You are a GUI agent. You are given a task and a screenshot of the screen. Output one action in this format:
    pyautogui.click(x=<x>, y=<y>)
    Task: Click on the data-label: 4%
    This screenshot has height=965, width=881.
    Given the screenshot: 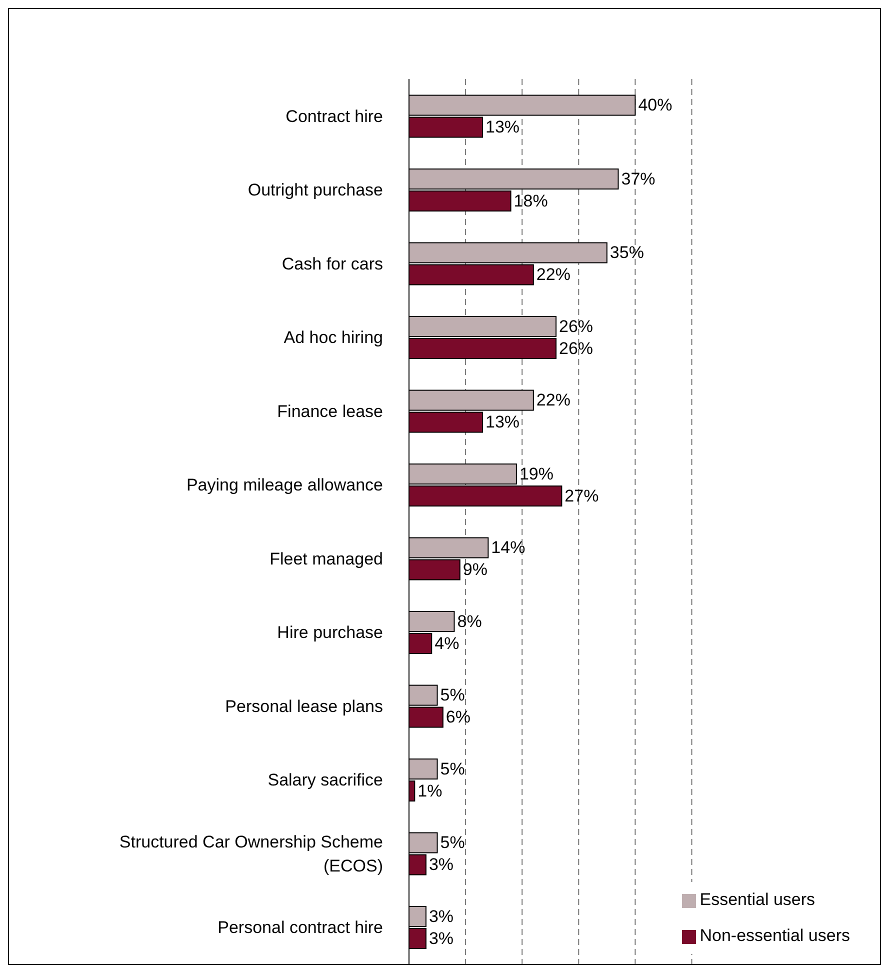 What is the action you would take?
    pyautogui.click(x=447, y=643)
    